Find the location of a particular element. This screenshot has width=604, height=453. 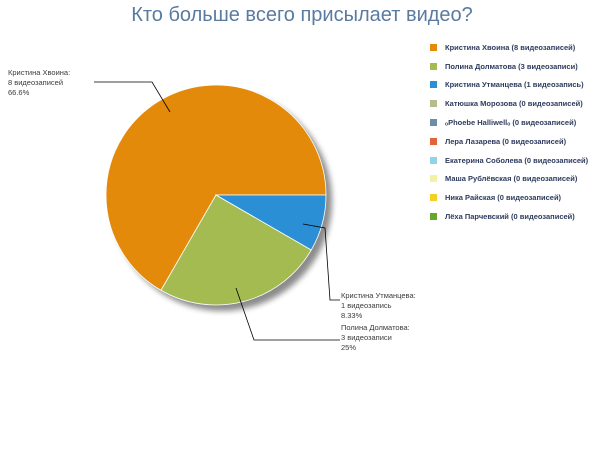

legend-item: ₒPhoebe Halliwellₒ (0 видеозаписей) is located at coordinates (509, 122).